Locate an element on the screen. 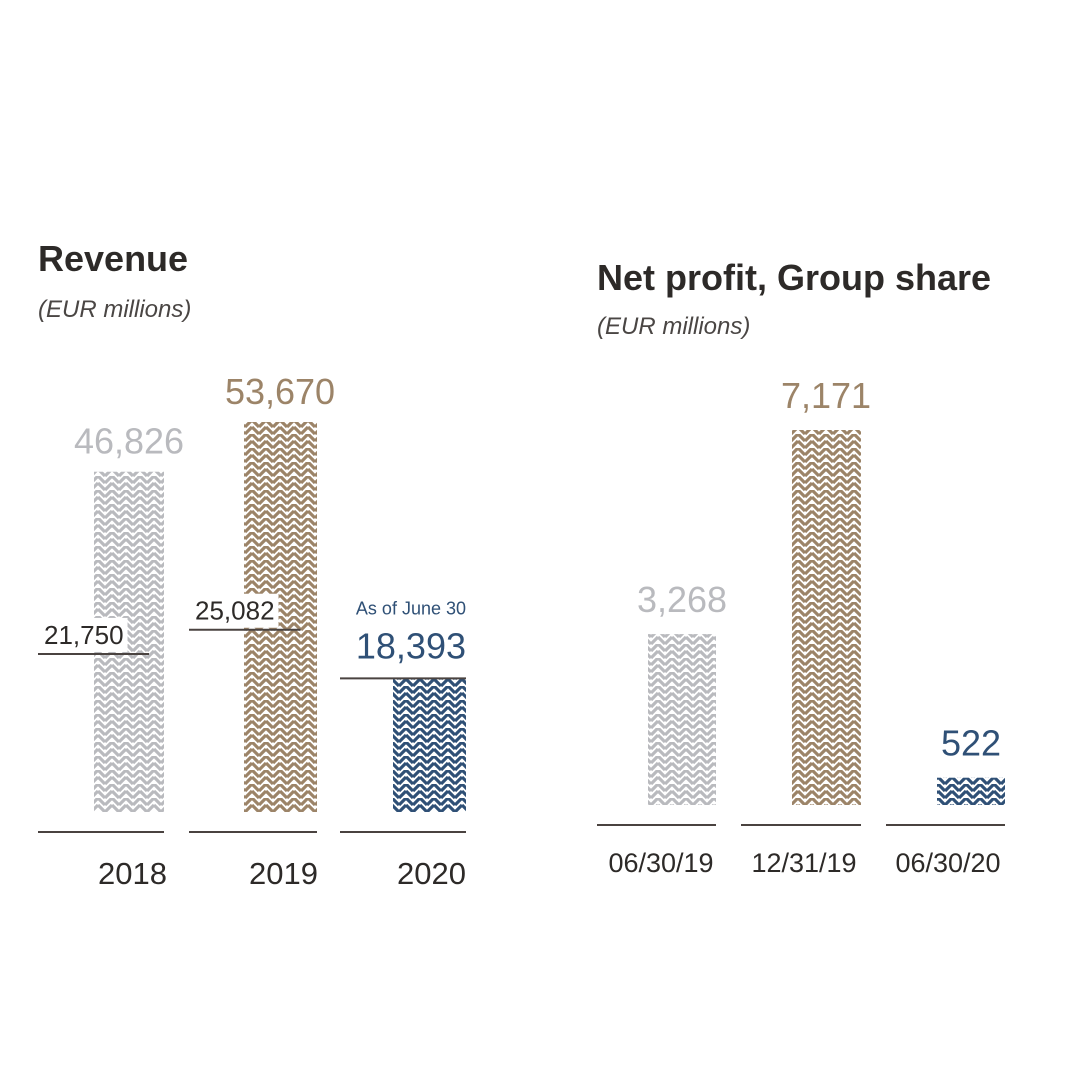  revenue-annotation: As of June 30 is located at coordinates (411, 608).